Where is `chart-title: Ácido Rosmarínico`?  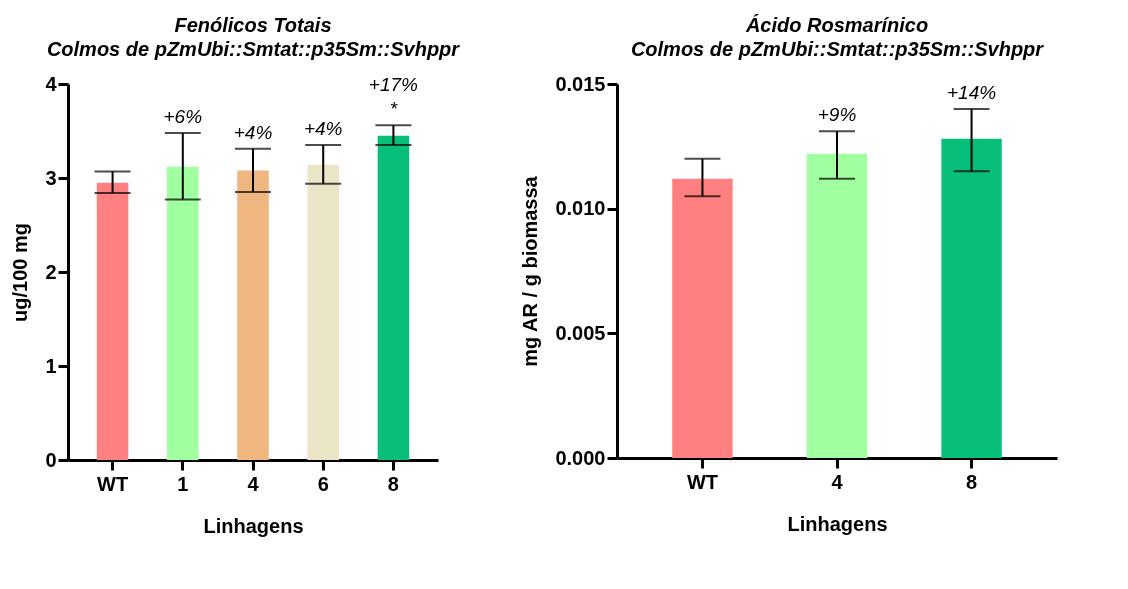 chart-title: Ácido Rosmarínico is located at coordinates (836, 25).